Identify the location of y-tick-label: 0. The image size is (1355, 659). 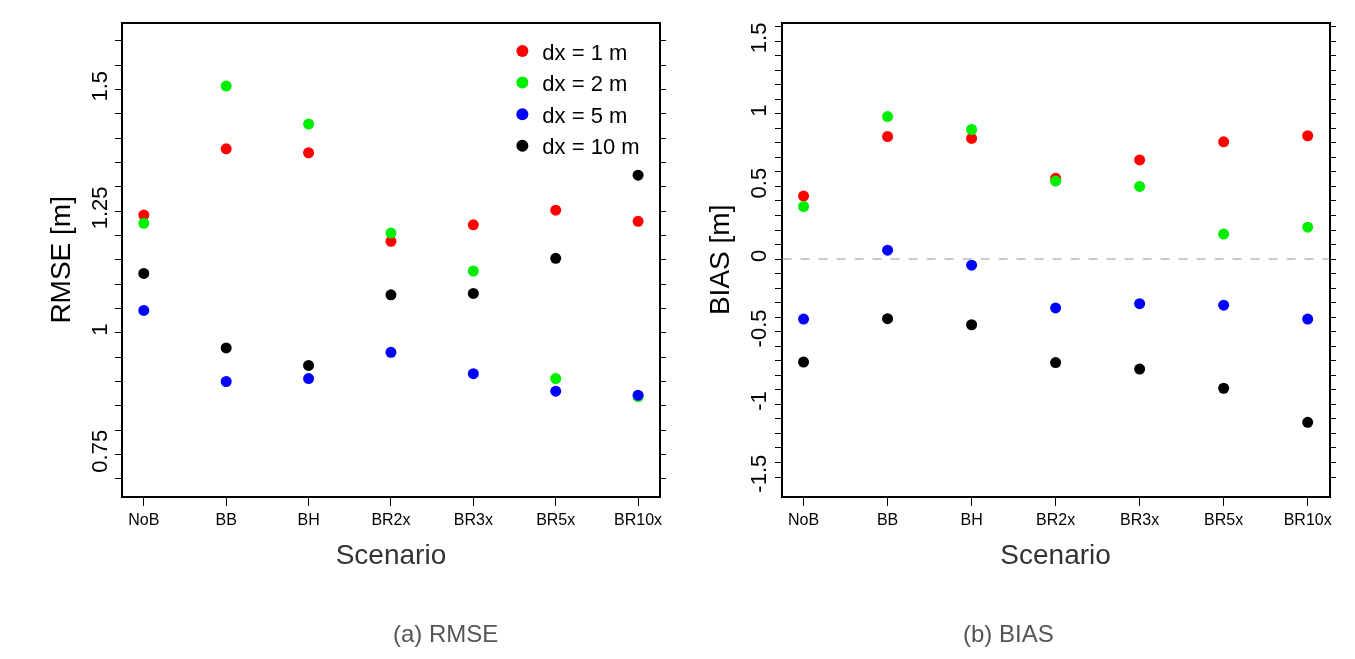
(759, 255).